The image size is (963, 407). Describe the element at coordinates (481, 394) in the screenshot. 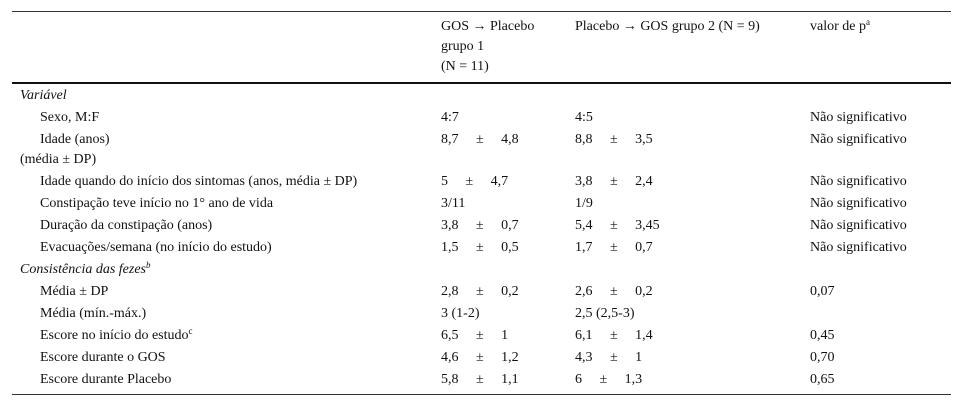

I see `table-bottom-rule` at that location.